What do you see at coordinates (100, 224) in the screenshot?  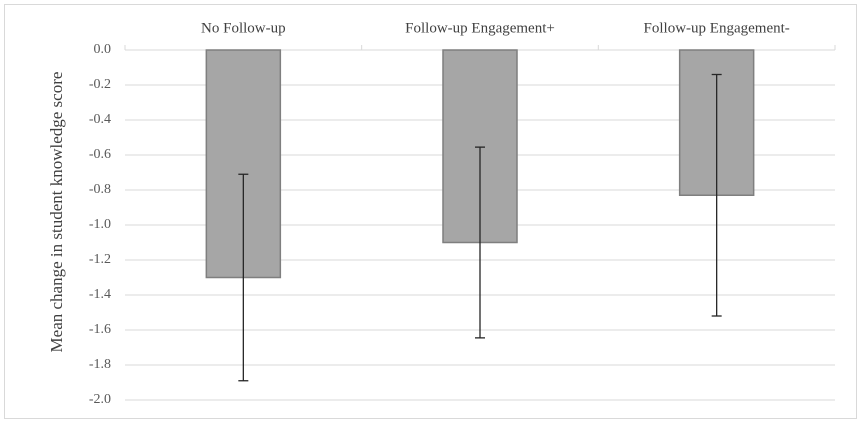 I see `y-tick-label: -1.0` at bounding box center [100, 224].